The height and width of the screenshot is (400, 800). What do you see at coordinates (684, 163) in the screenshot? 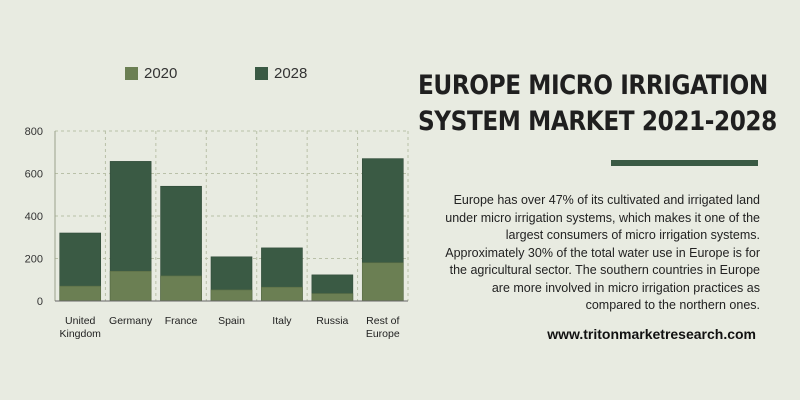
I see `title-underline` at bounding box center [684, 163].